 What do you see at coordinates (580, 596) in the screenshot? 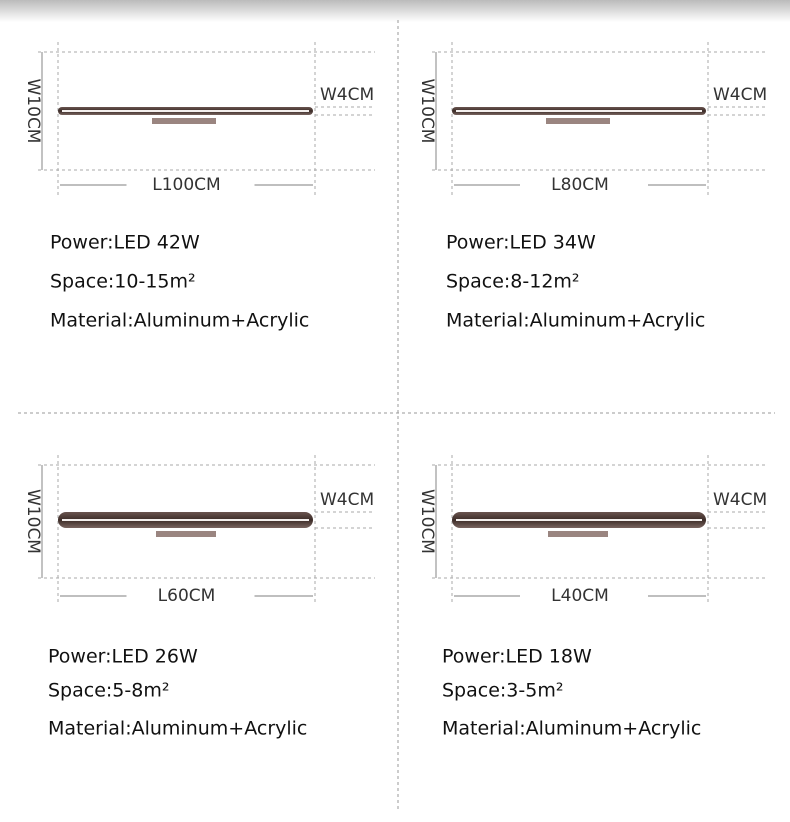
I see `length-label: L40CM` at bounding box center [580, 596].